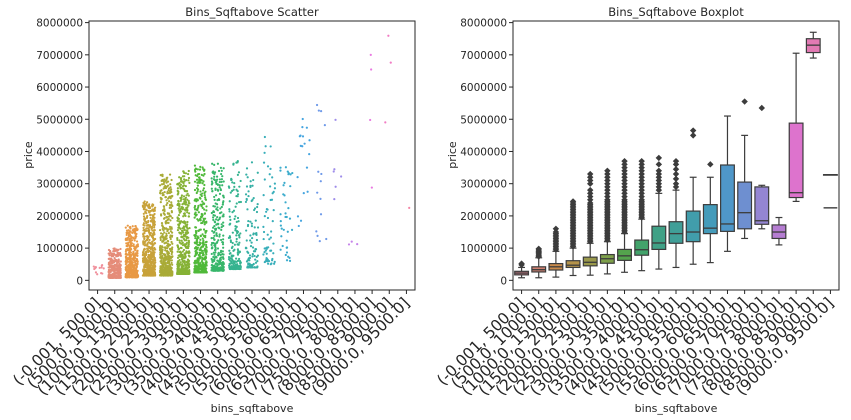 The height and width of the screenshot is (420, 851). I want to click on boxplot-title: Bins_Sqftabove Boxplot, so click(676, 12).